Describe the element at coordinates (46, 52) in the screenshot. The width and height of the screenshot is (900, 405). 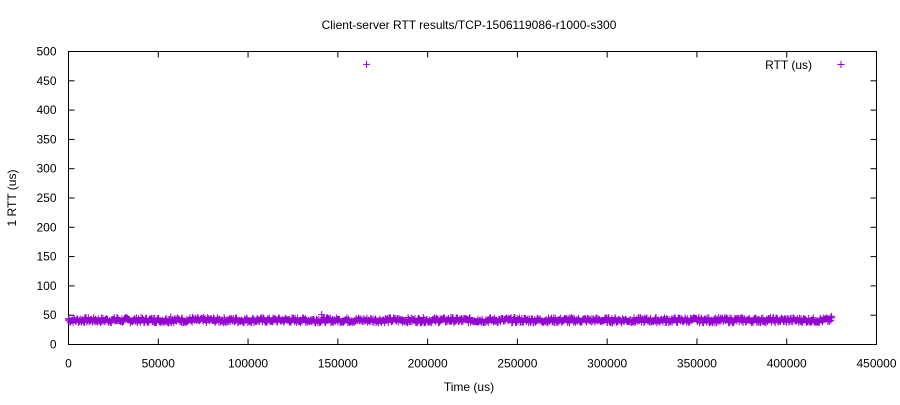
I see `y-tick-label: 500` at that location.